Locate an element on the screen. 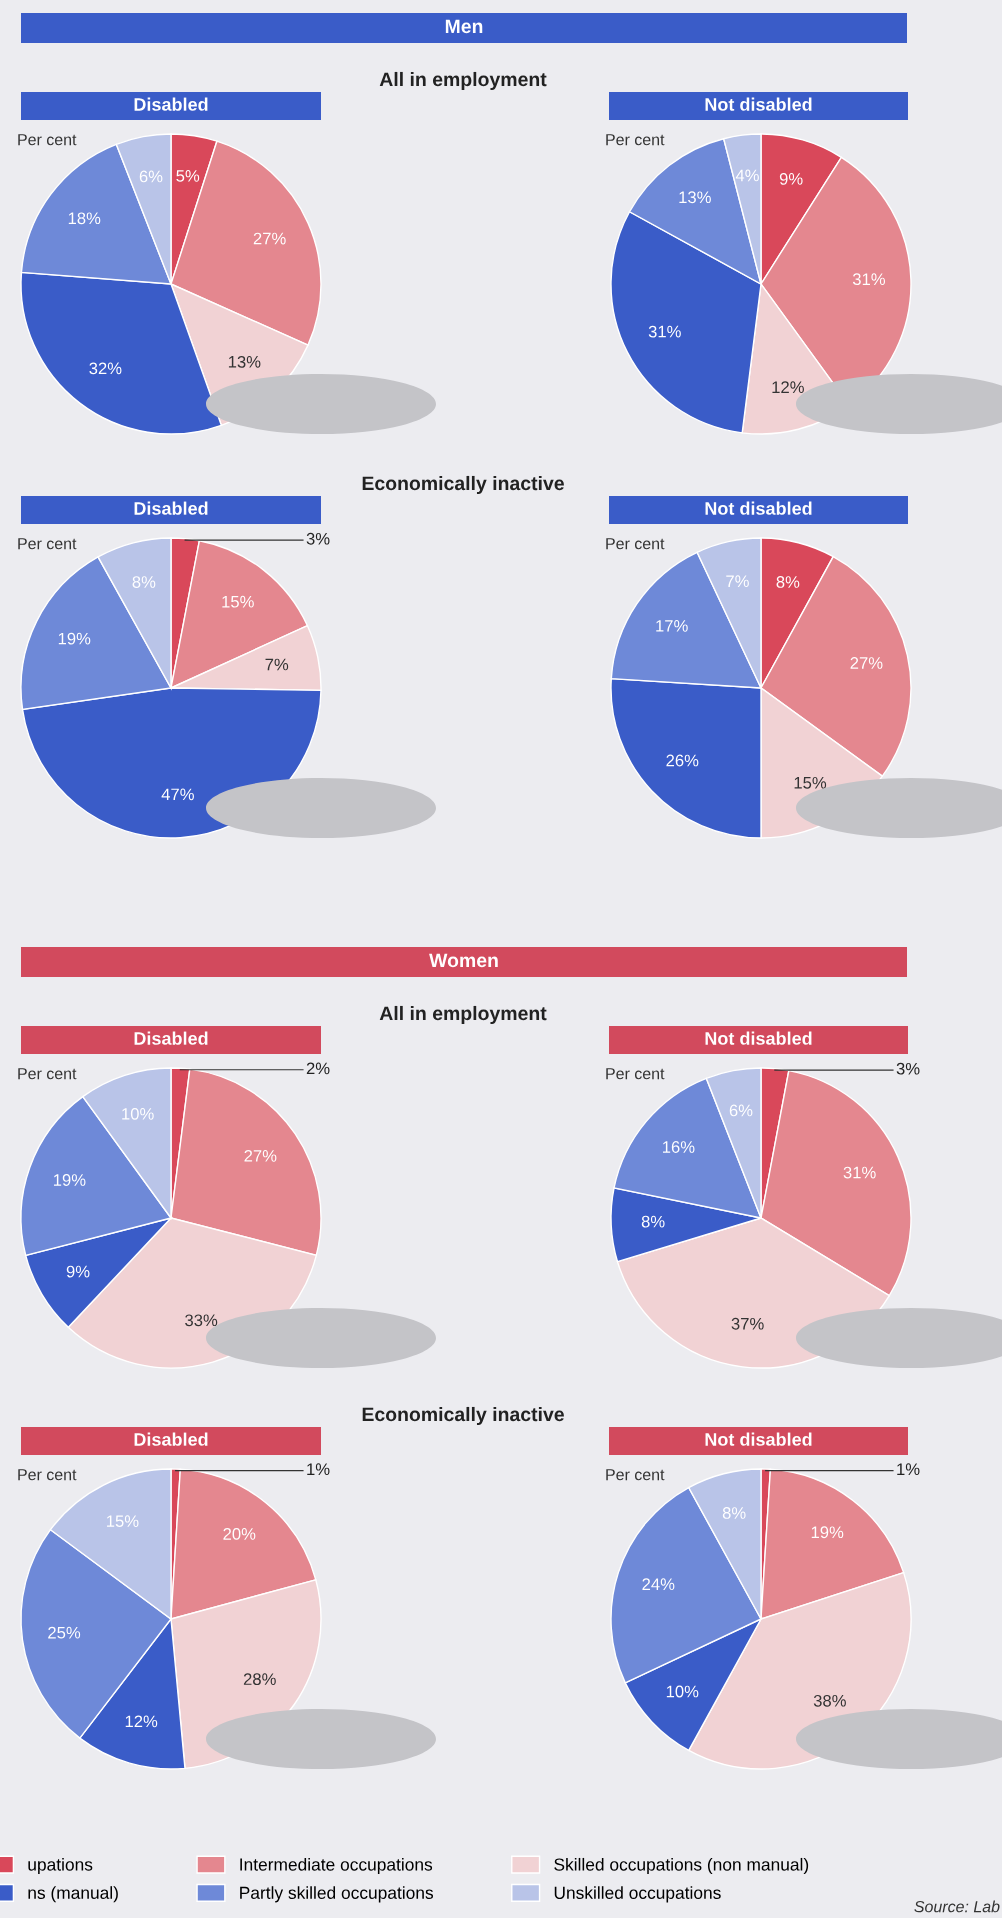  data-label: 47% is located at coordinates (177, 794).